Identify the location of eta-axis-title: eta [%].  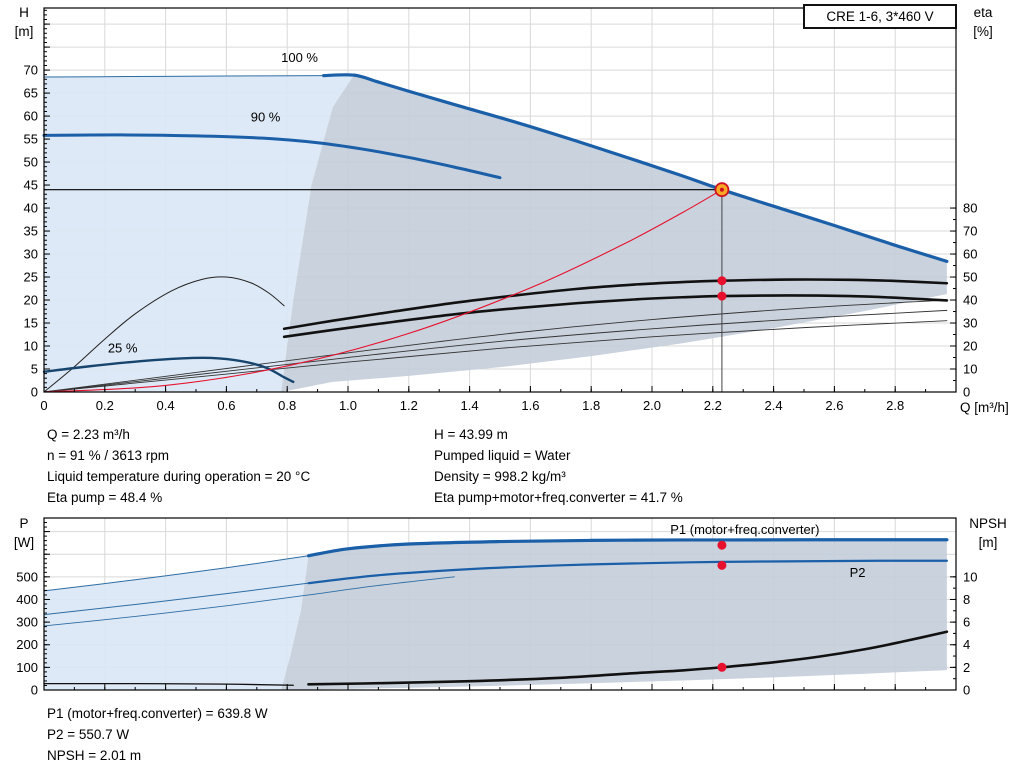
(983, 22).